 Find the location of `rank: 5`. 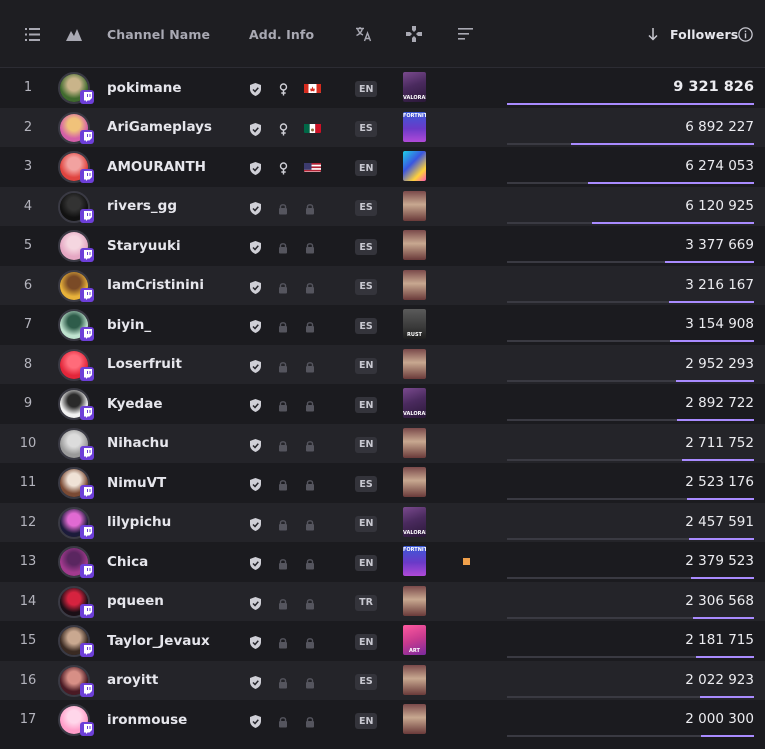

rank: 5 is located at coordinates (28, 245).